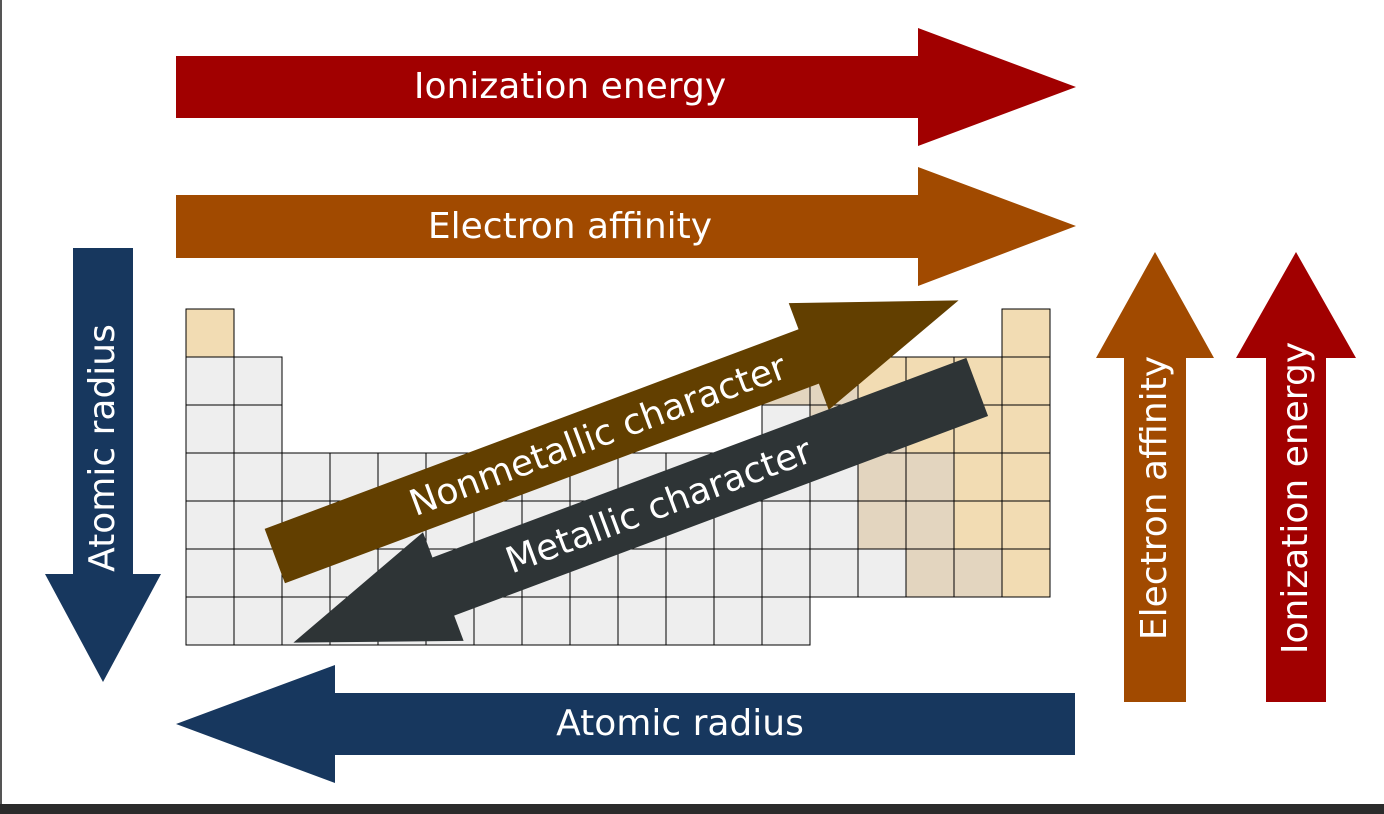 Image resolution: width=1384 pixels, height=814 pixels. I want to click on ionization-energy-label: Ionization energy, so click(570, 86).